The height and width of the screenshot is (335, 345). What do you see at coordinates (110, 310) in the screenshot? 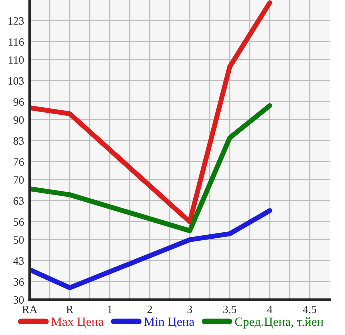
I see `x-tick-label: 1` at bounding box center [110, 310].